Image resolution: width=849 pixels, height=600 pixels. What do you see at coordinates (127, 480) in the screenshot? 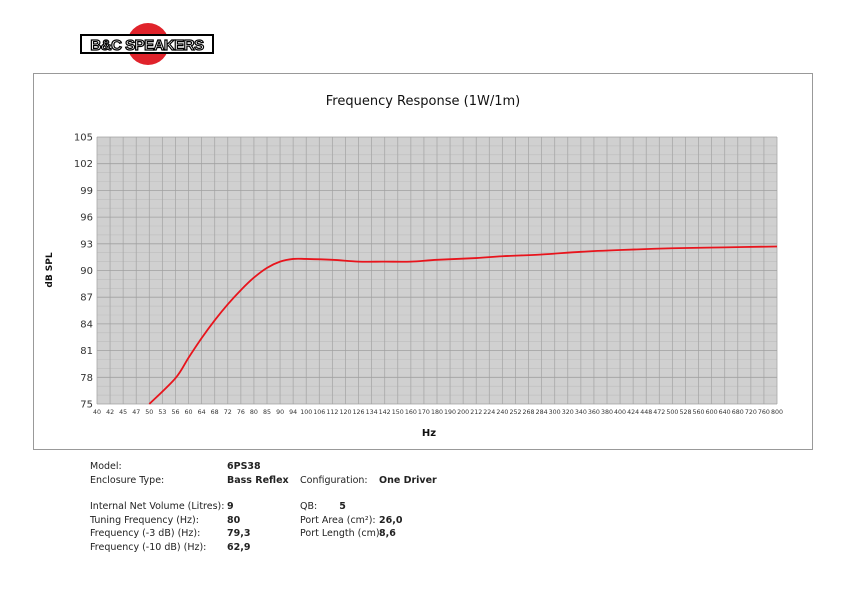
I see `enclosure-label: Enclosure Type:` at bounding box center [127, 480].